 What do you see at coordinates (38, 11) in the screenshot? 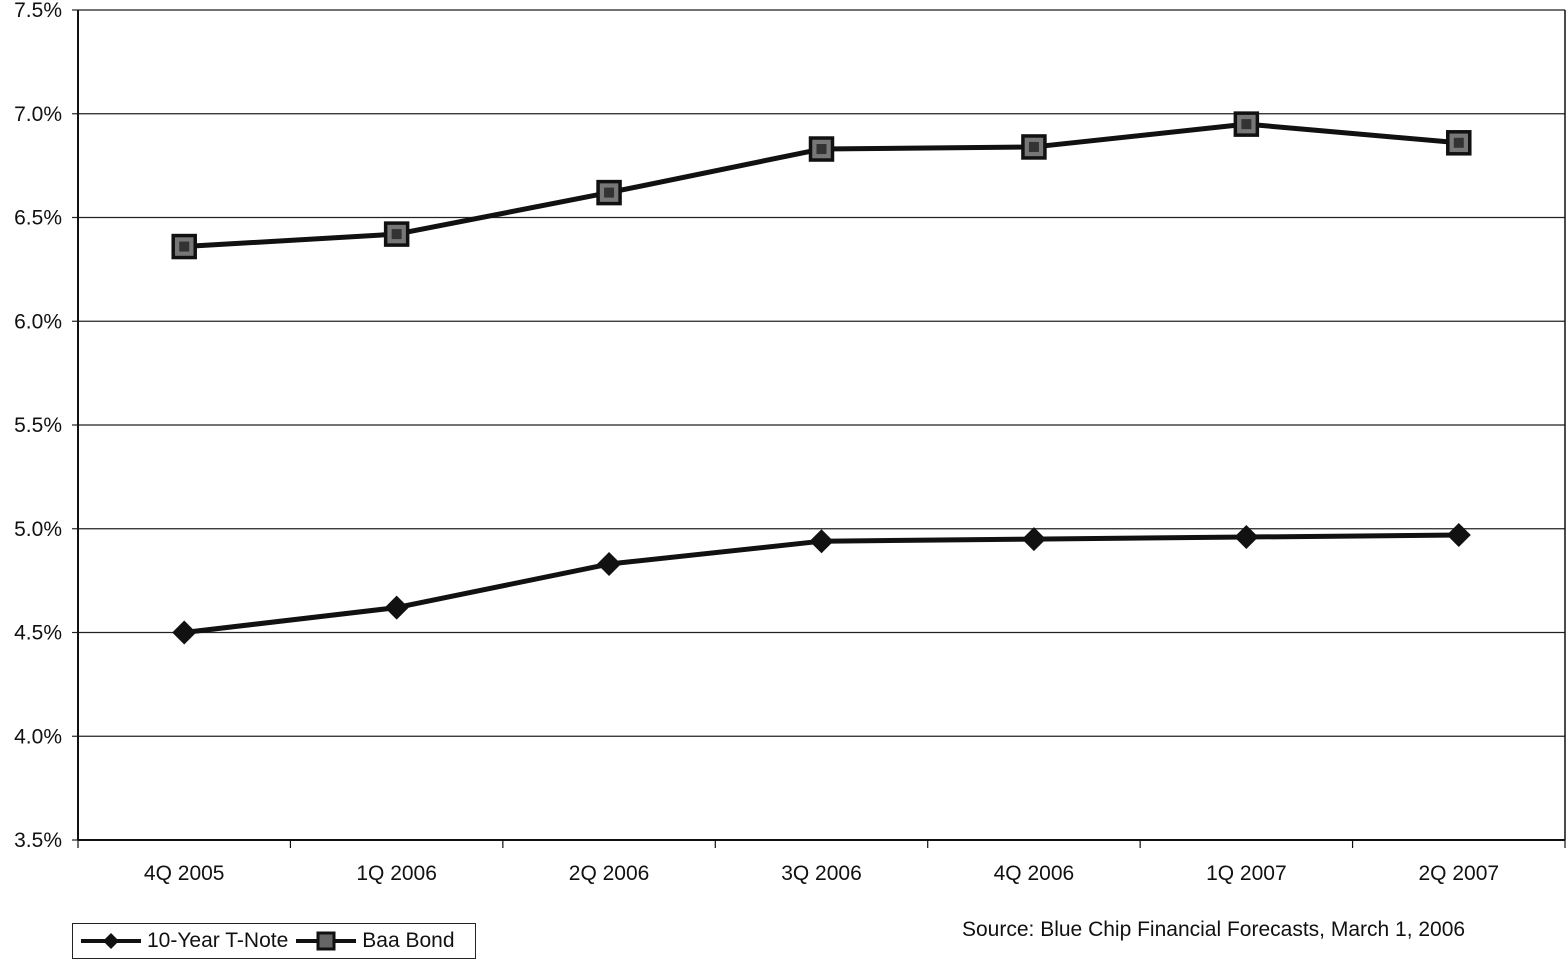
I see `y-tick-label: 7.5%` at bounding box center [38, 11].